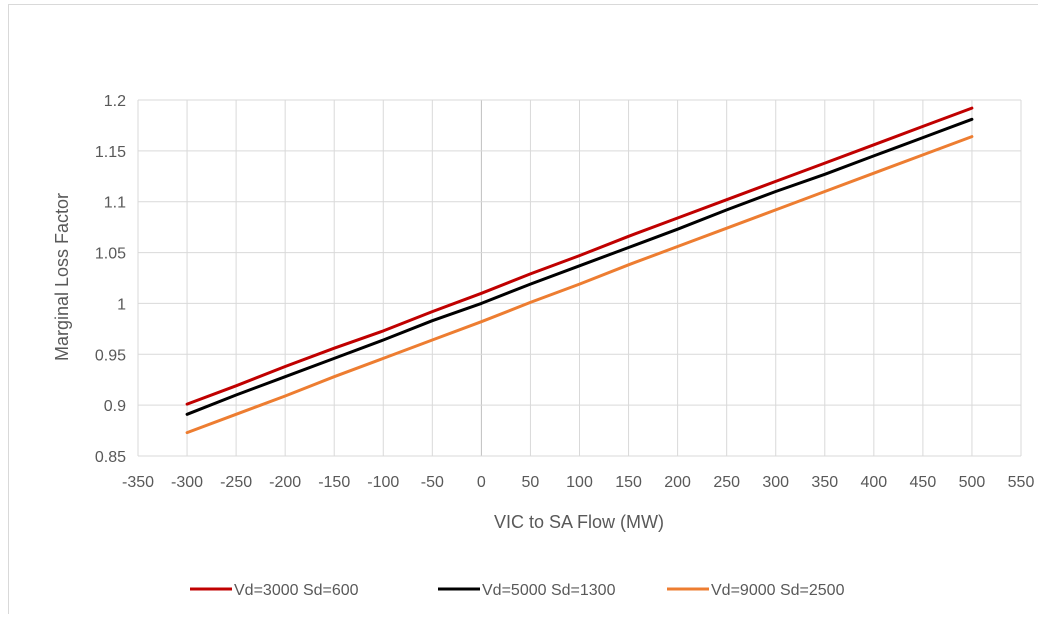 The image size is (1042, 619). What do you see at coordinates (383, 482) in the screenshot?
I see `x-tick-label: -100` at bounding box center [383, 482].